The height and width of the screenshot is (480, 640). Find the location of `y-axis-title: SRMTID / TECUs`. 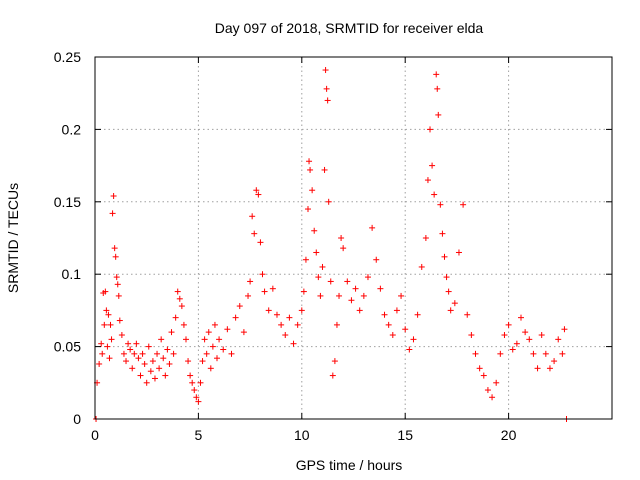

y-axis-title: SRMTID / TECUs is located at coordinates (13, 238).